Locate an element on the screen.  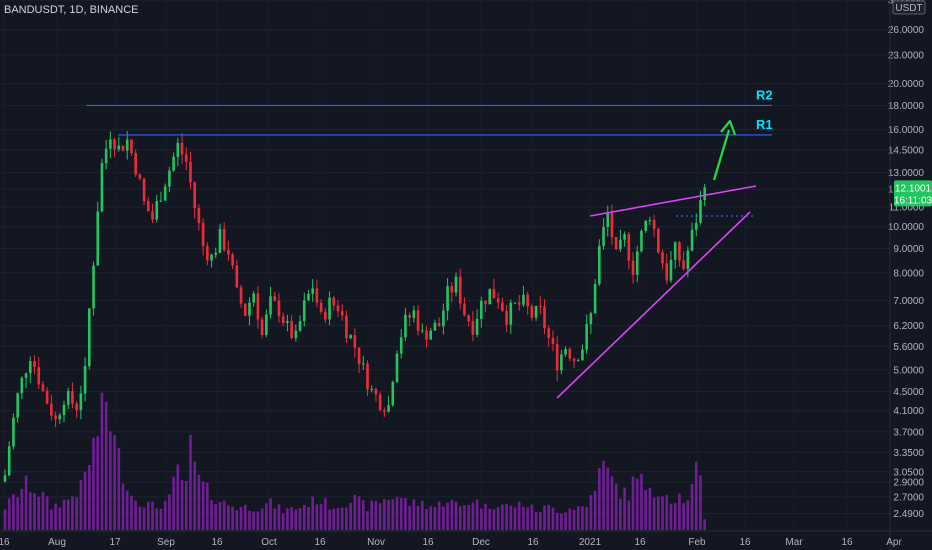
x-tick-label: Nov is located at coordinates (376, 542).